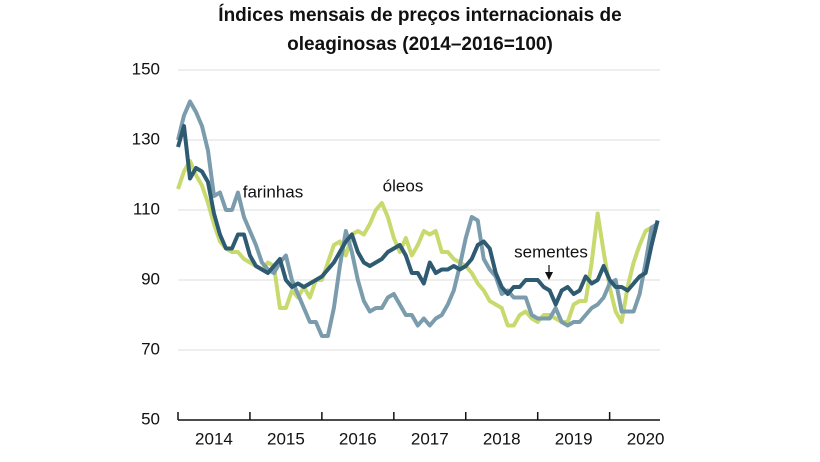  What do you see at coordinates (502, 438) in the screenshot?
I see `x-tick-label: 2018` at bounding box center [502, 438].